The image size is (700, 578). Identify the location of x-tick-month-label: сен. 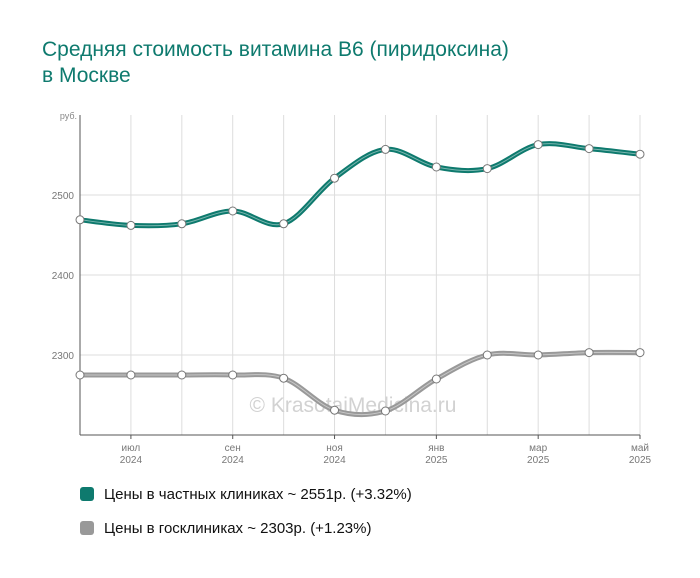
(233, 448).